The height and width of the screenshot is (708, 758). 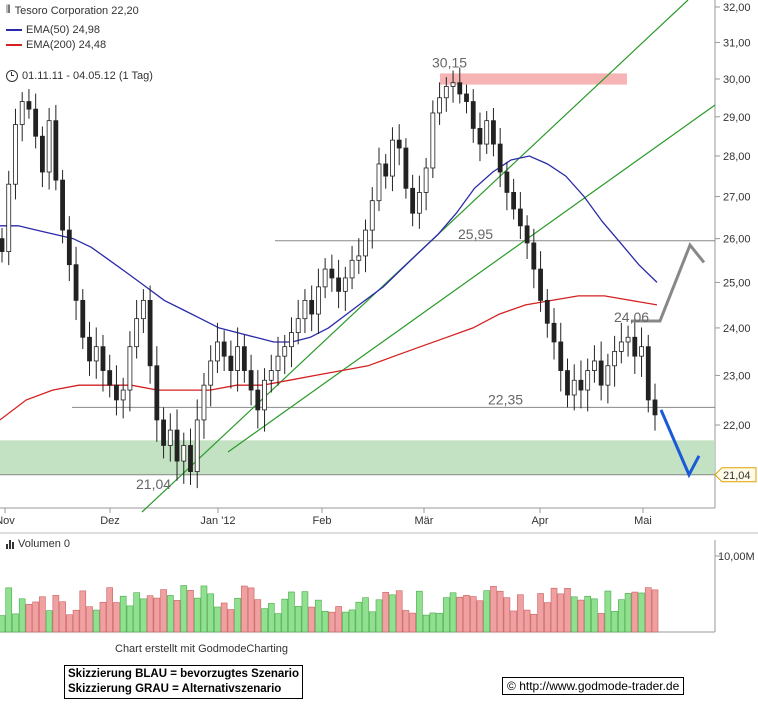 What do you see at coordinates (66, 45) in the screenshot?
I see `legend-ema200-text: EMA(200) 24,48` at bounding box center [66, 45].